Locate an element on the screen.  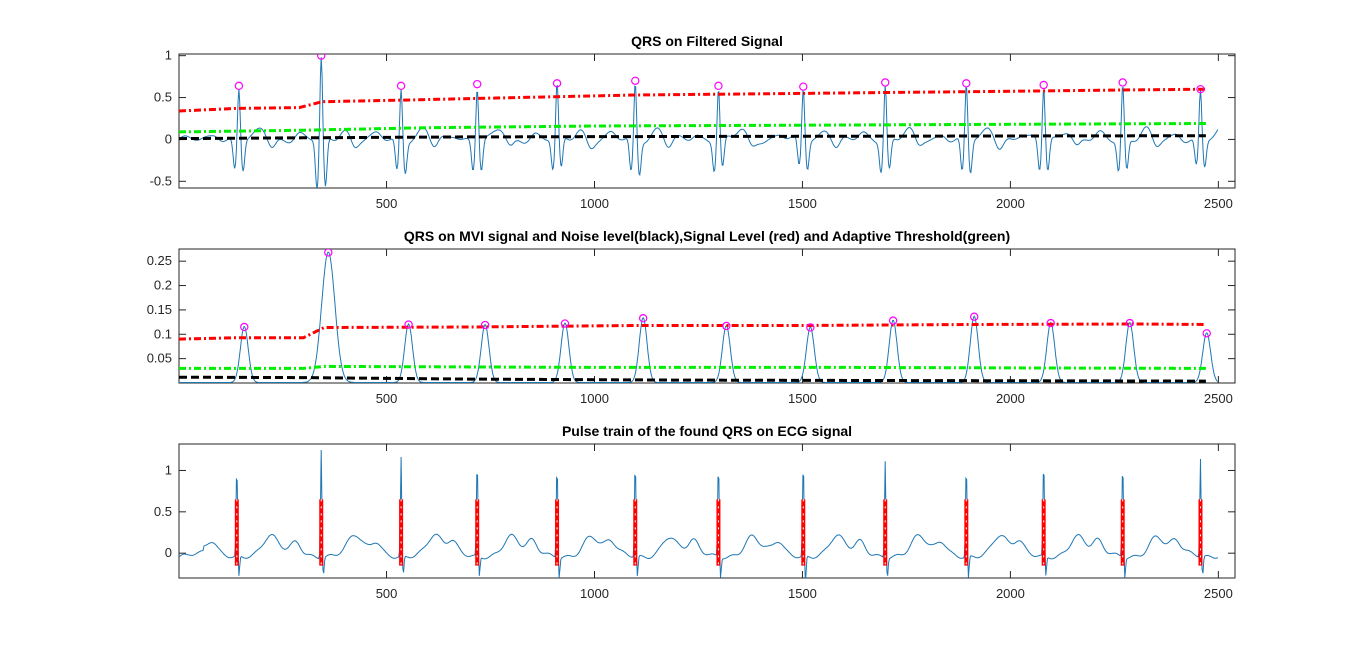
y-tick-label: 0.25 is located at coordinates (159, 260).